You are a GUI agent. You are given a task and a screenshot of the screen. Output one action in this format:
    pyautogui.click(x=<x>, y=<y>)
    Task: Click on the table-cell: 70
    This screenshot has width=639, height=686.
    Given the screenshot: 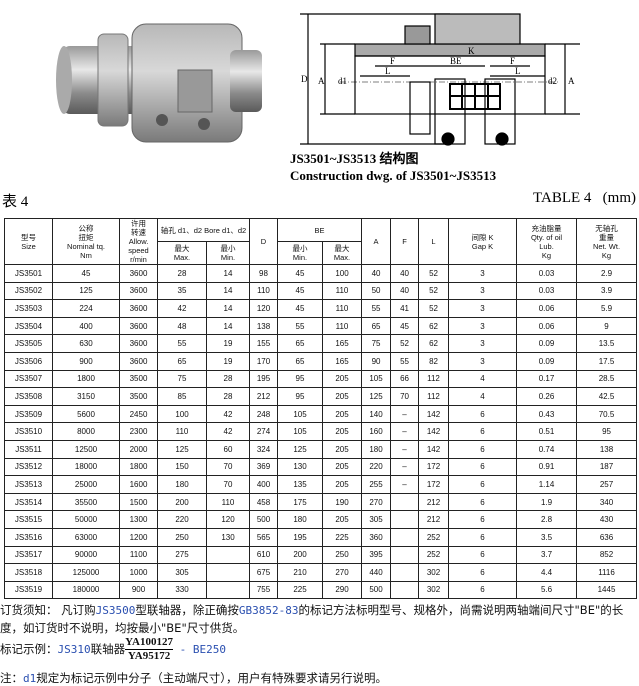 What is the action you would take?
    pyautogui.click(x=228, y=467)
    